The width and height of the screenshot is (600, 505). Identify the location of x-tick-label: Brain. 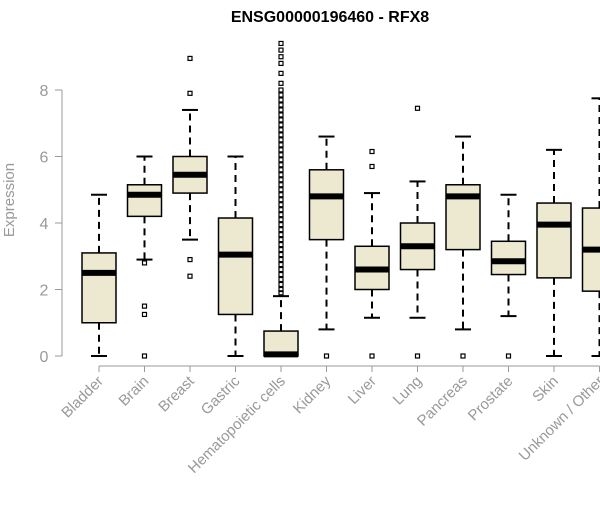
(134, 391).